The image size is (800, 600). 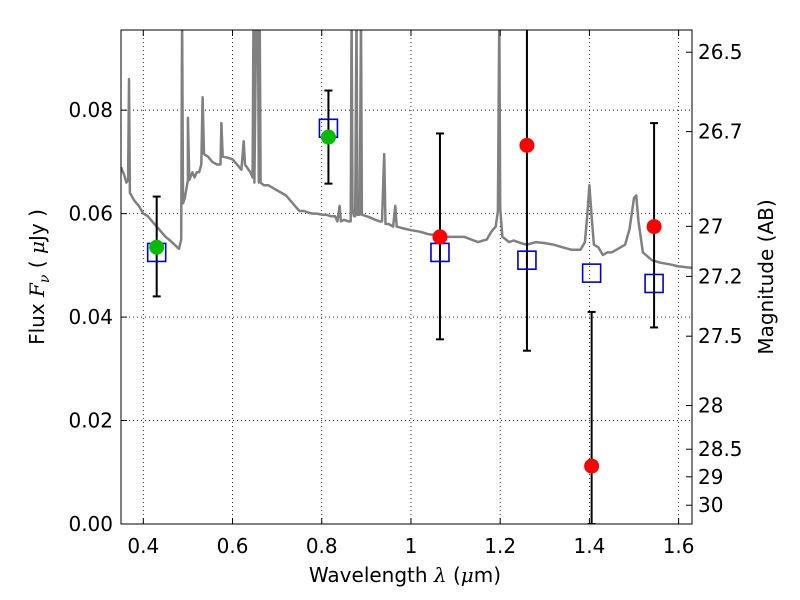 I want to click on y-tick-label: 0.00, so click(x=90, y=524).